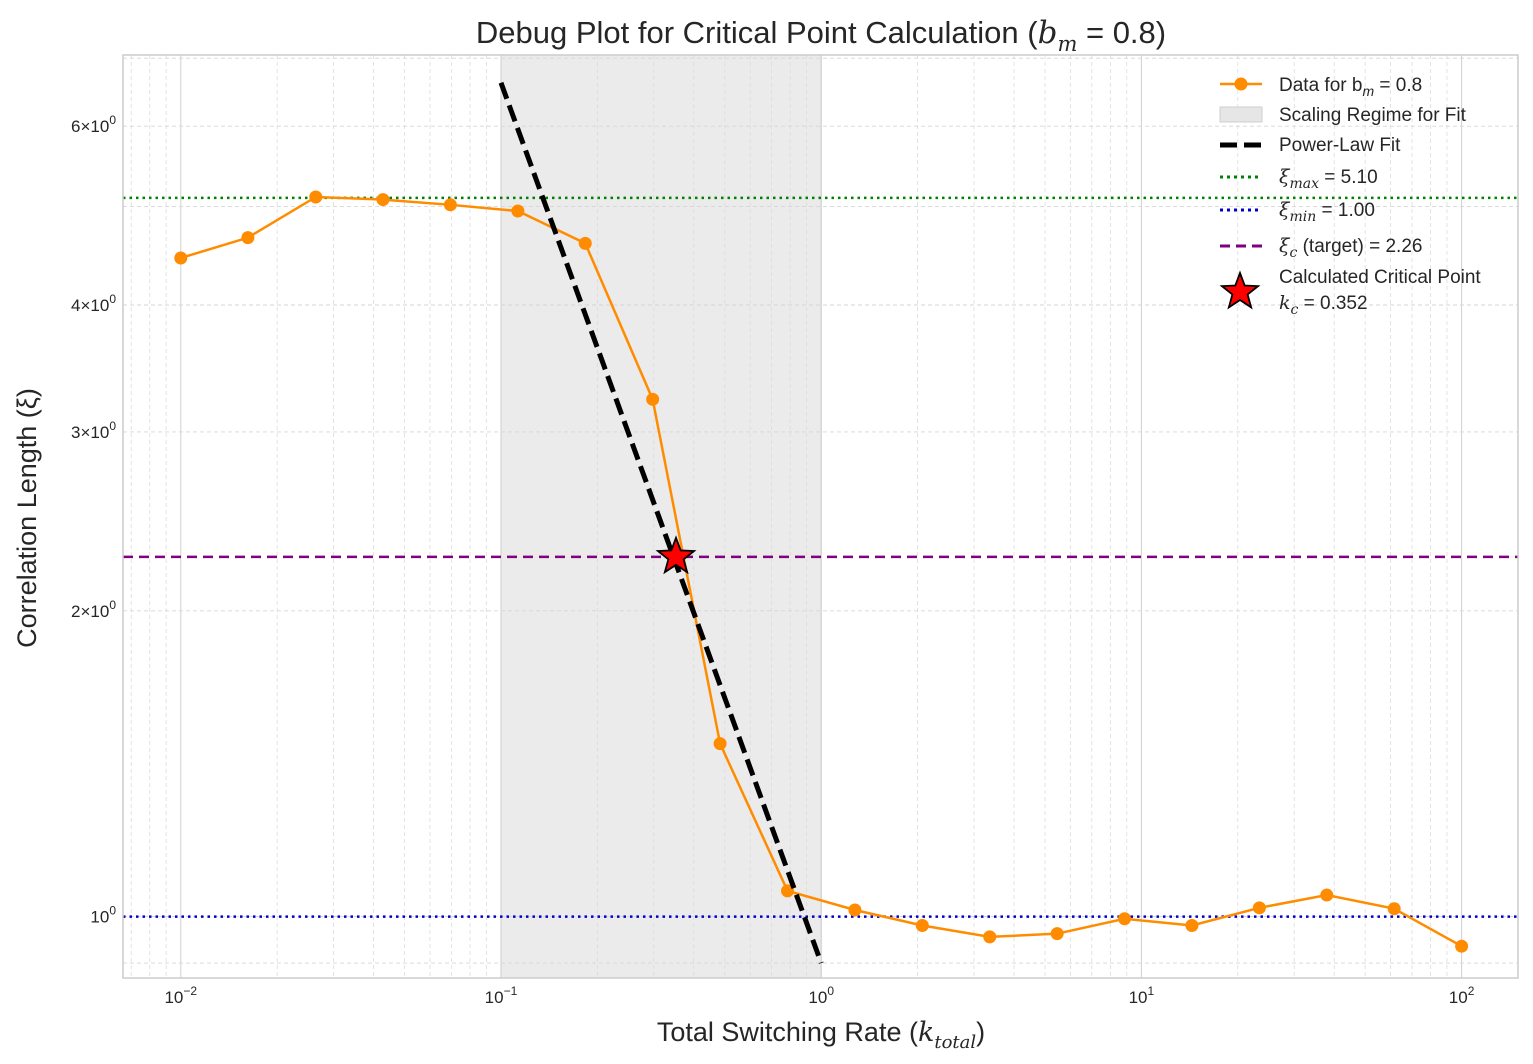  What do you see at coordinates (1323, 305) in the screenshot?
I see `svg-text: kc = 0.352` at bounding box center [1323, 305].